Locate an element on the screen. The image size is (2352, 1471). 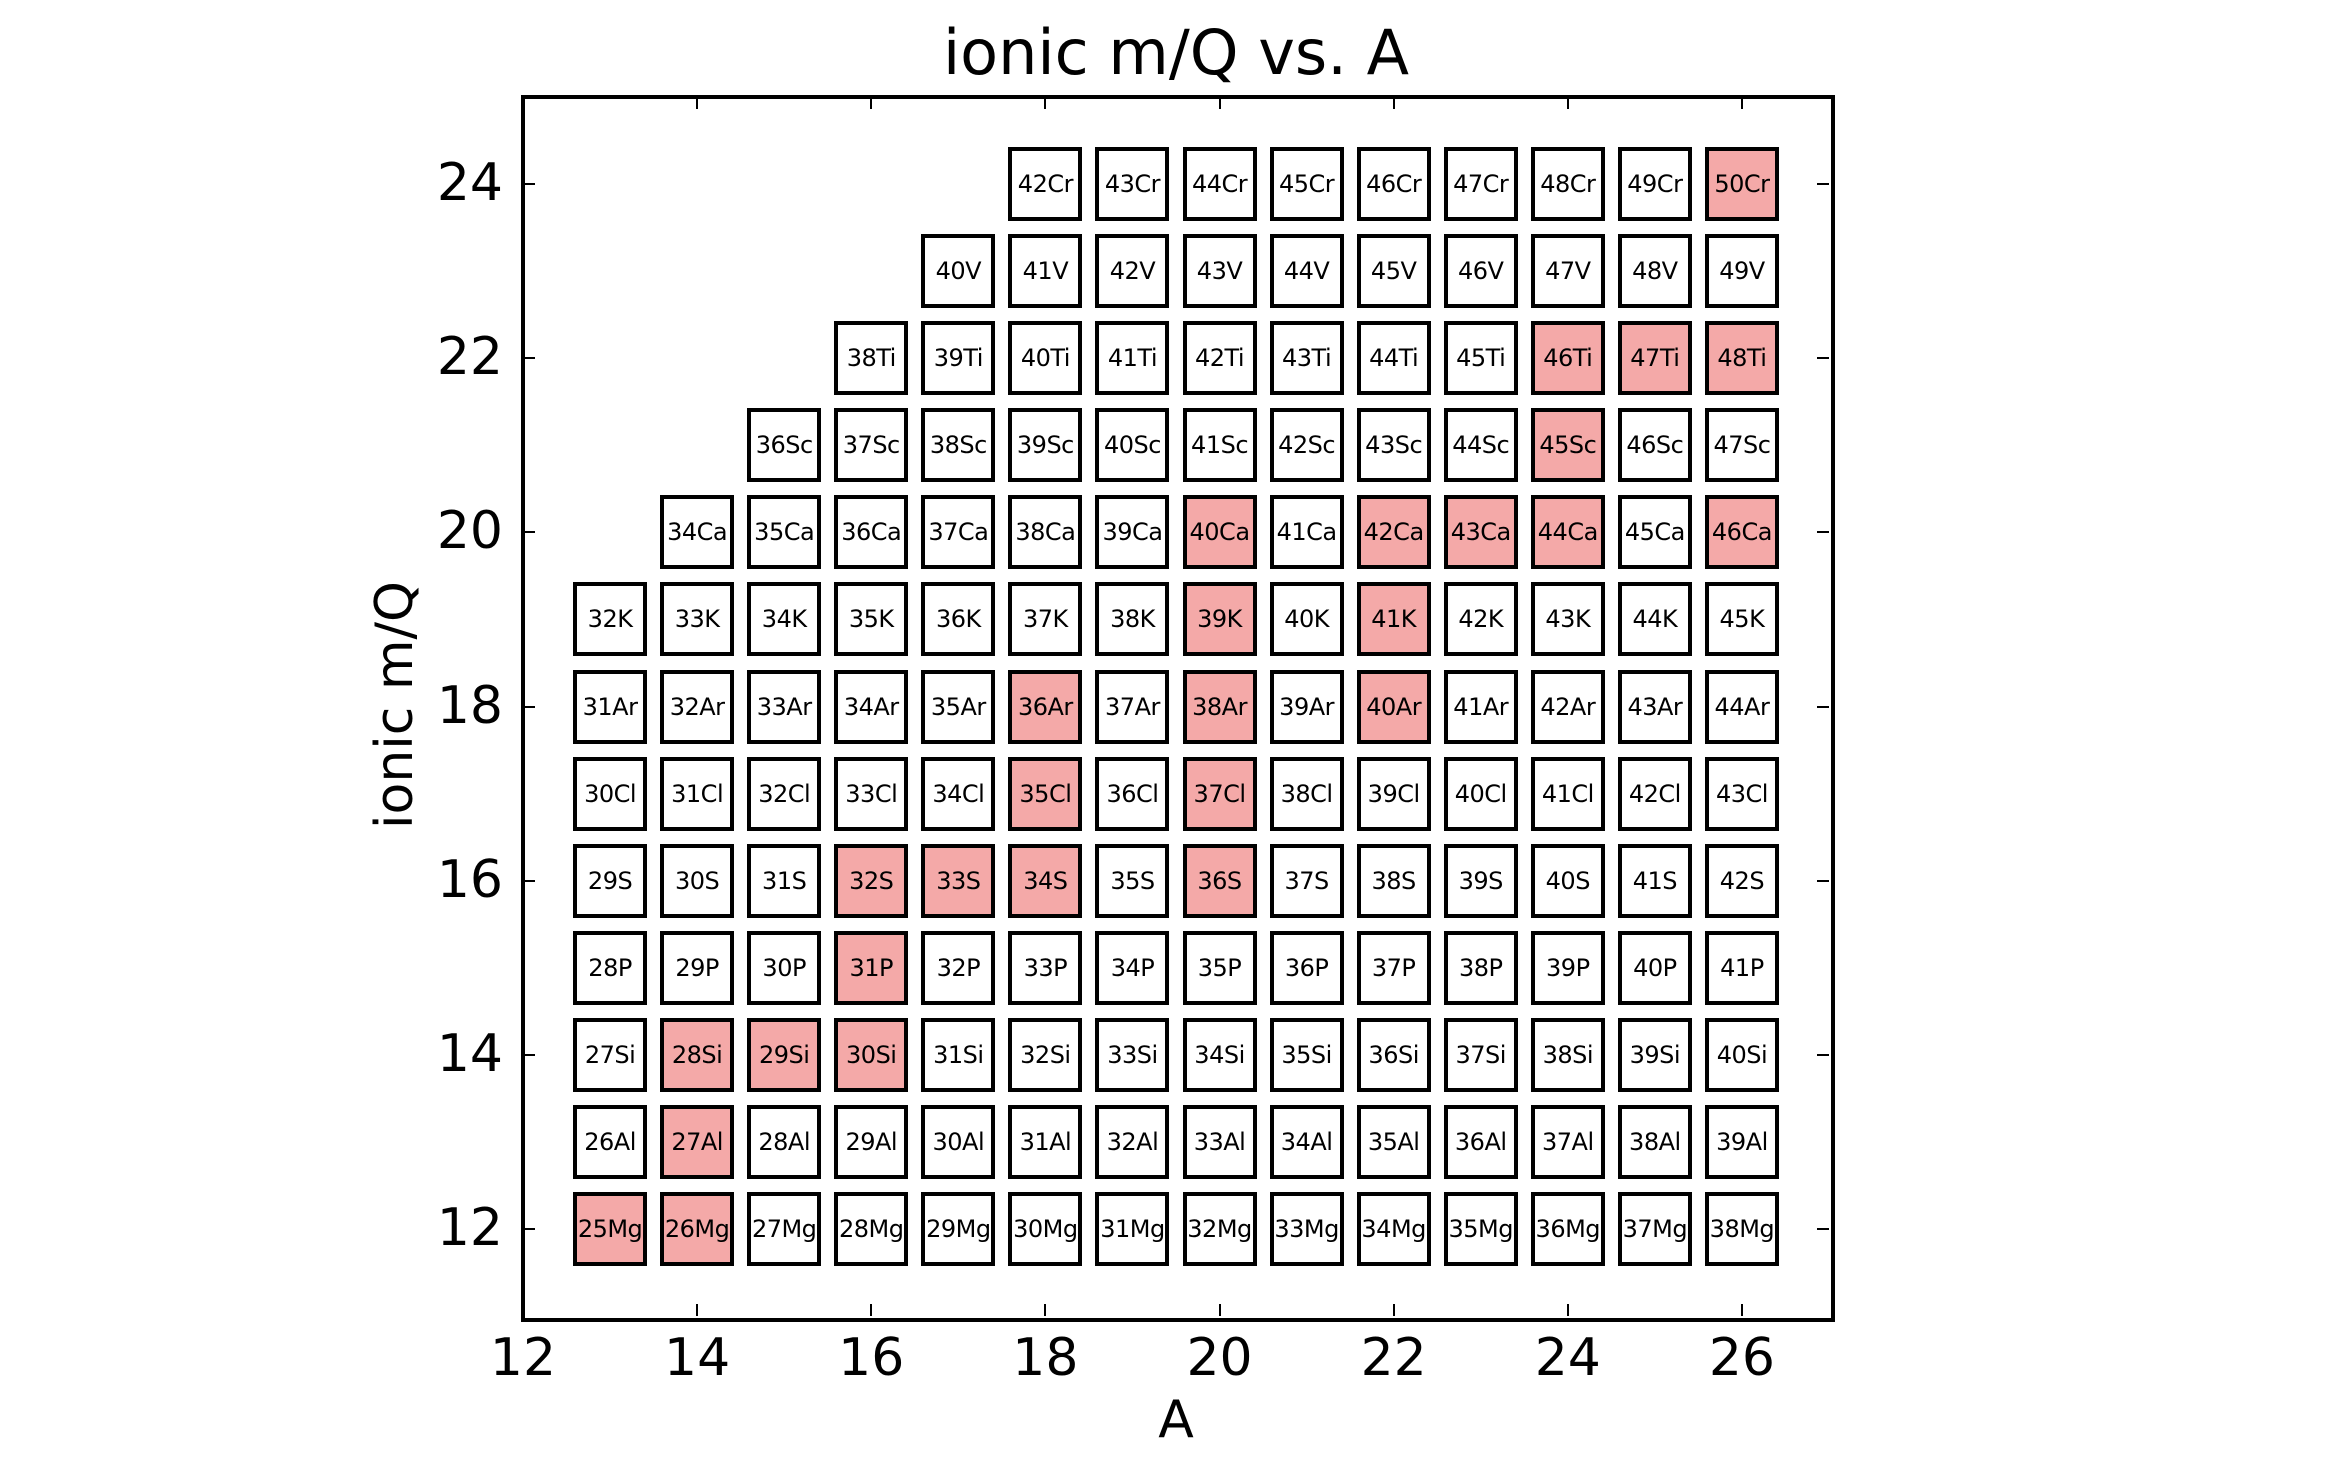
isotope-box-50cr: 50Cr is located at coordinates (1741, 184).